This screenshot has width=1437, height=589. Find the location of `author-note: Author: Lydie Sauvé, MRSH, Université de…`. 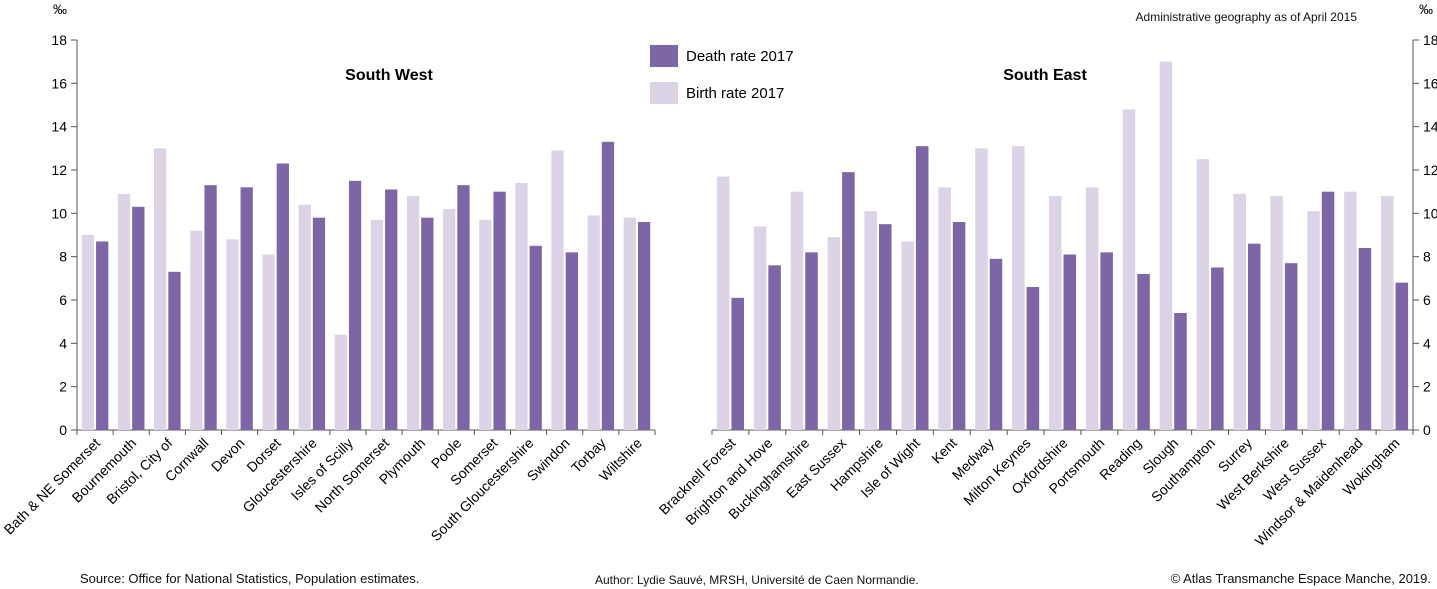

author-note: Author: Lydie Sauvé, MRSH, Université de… is located at coordinates (757, 580).